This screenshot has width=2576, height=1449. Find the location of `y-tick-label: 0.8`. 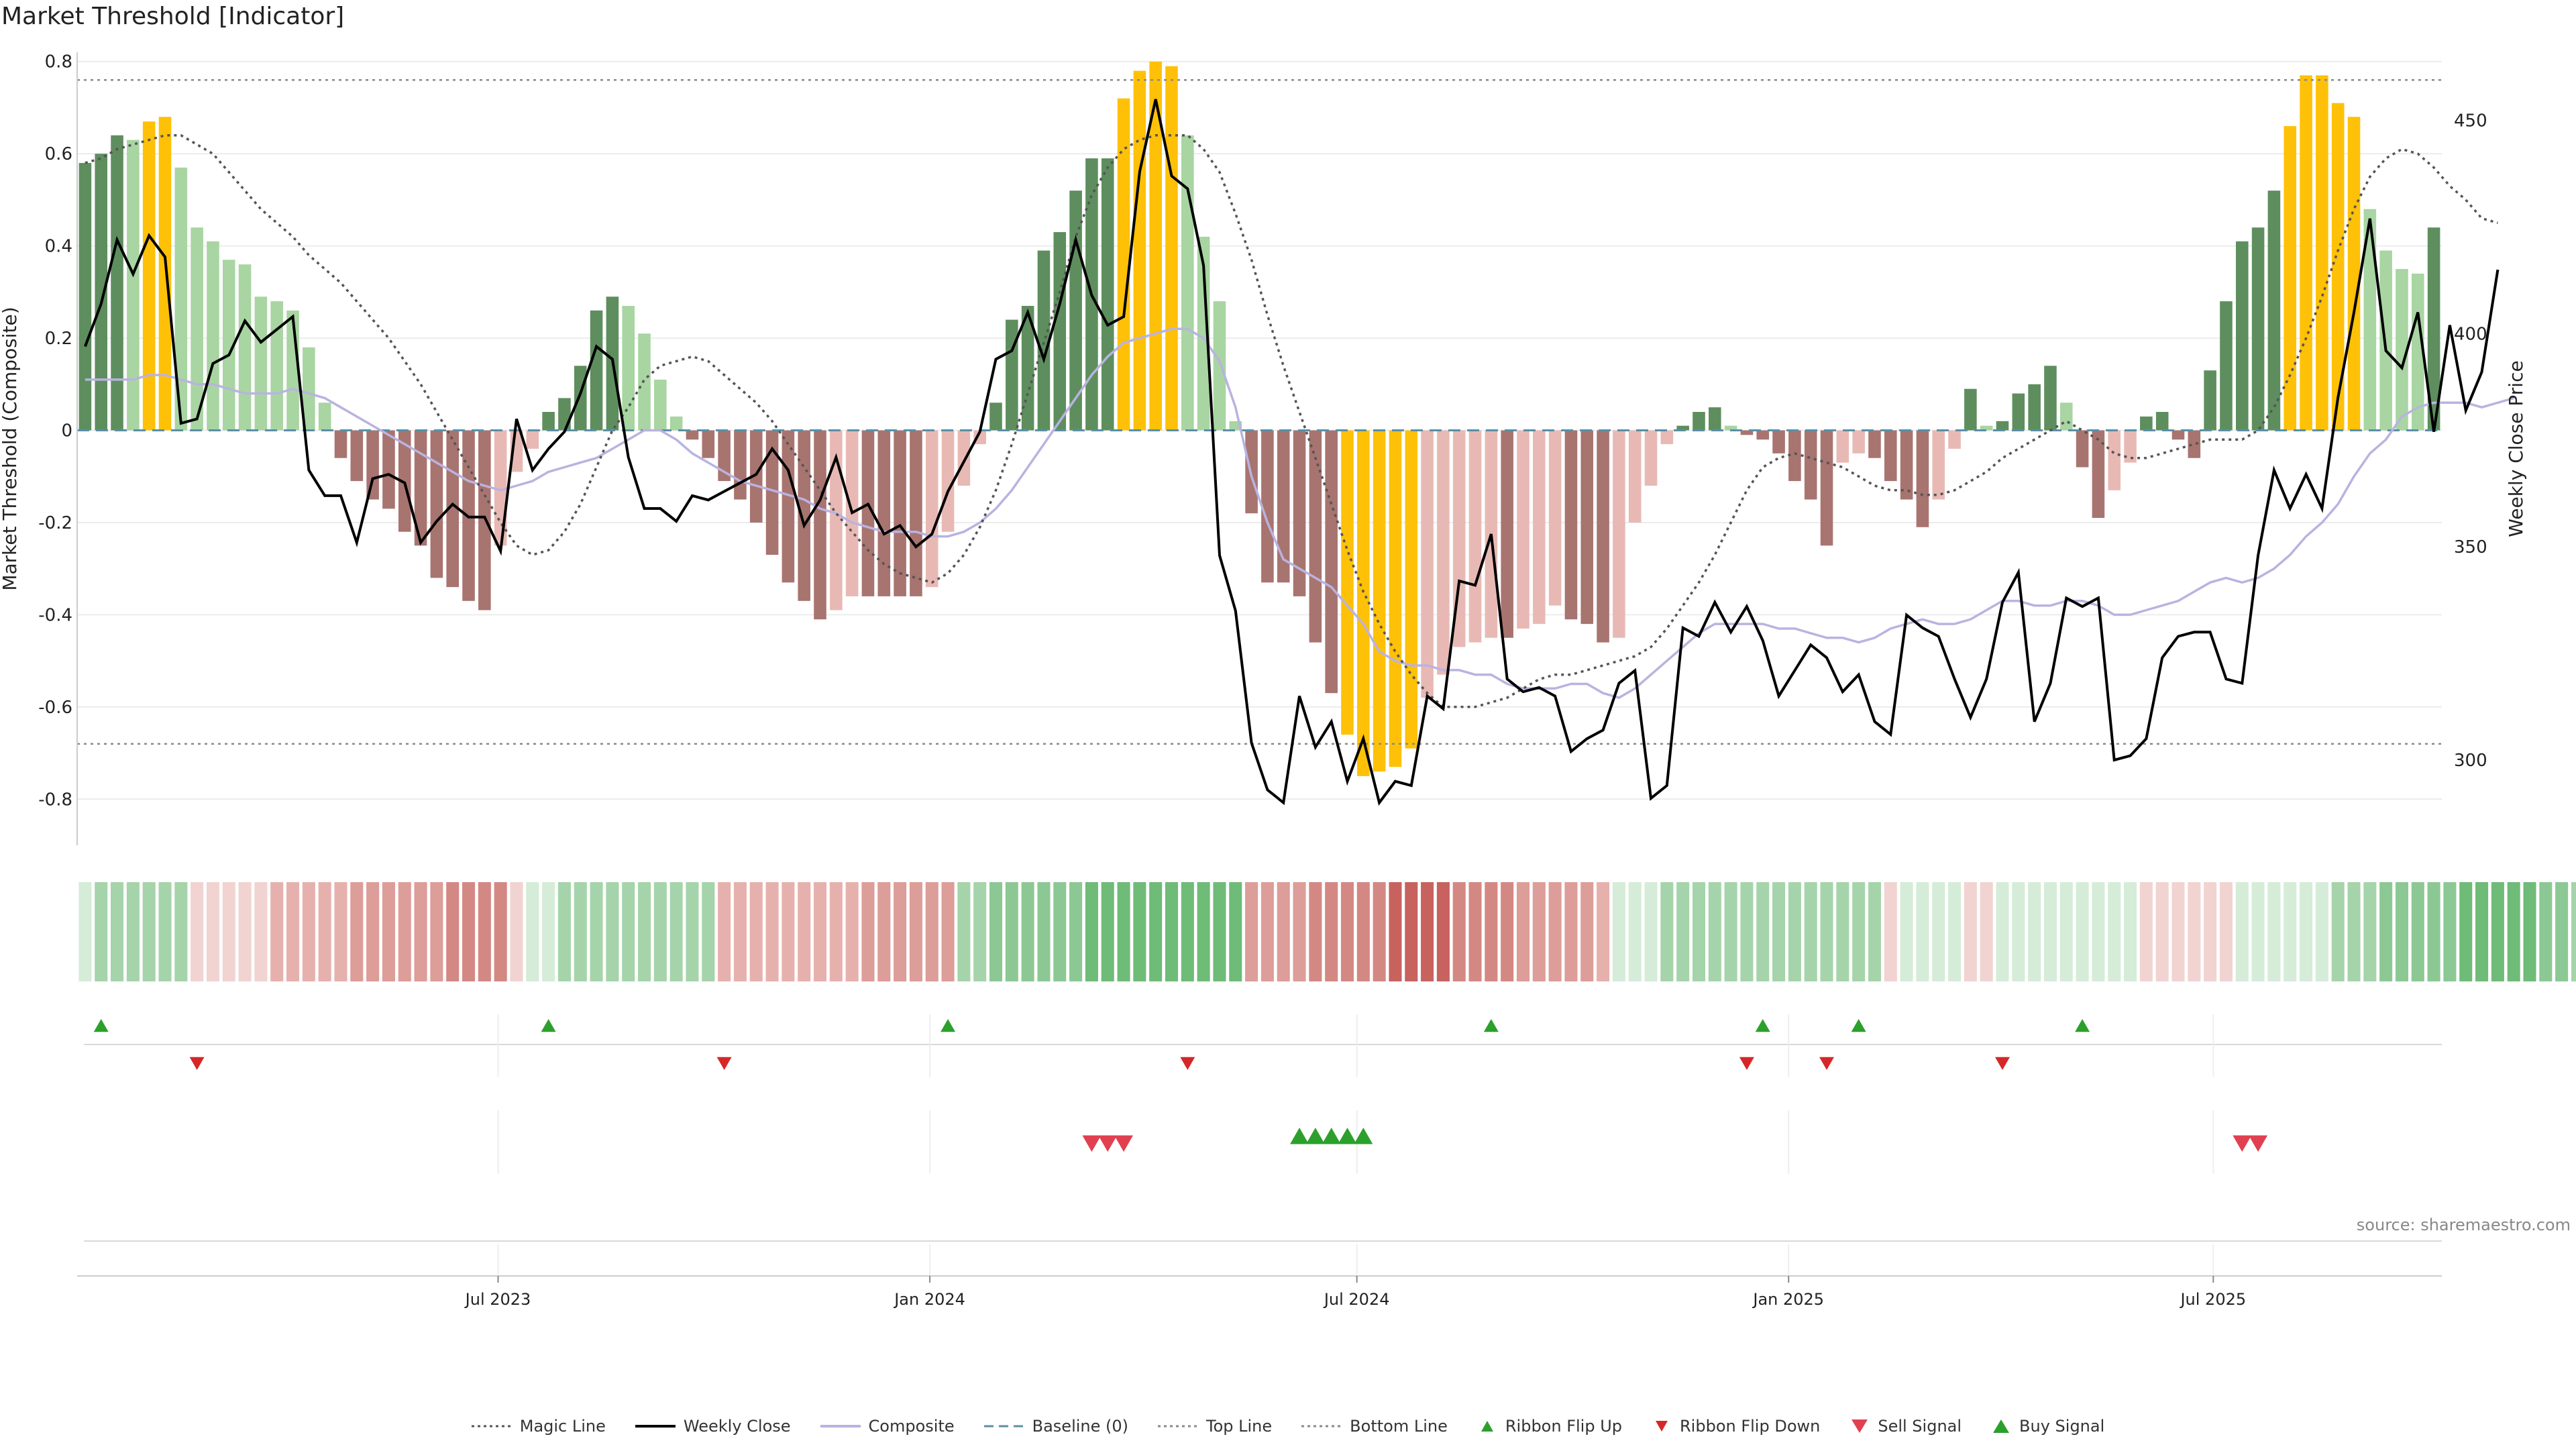

y-tick-label: 0.8 is located at coordinates (58, 62).